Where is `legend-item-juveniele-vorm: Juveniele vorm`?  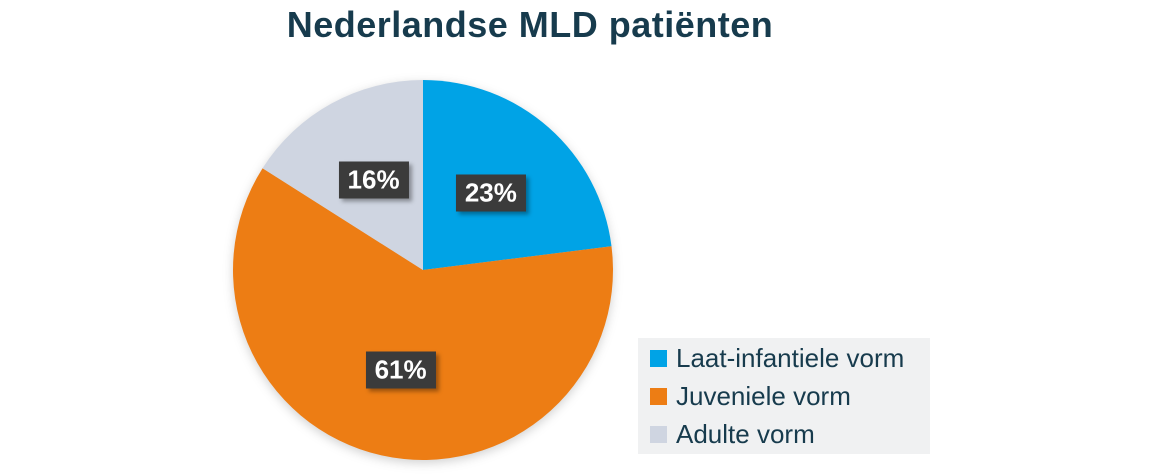
legend-item-juveniele-vorm: Juveniele vorm is located at coordinates (790, 396).